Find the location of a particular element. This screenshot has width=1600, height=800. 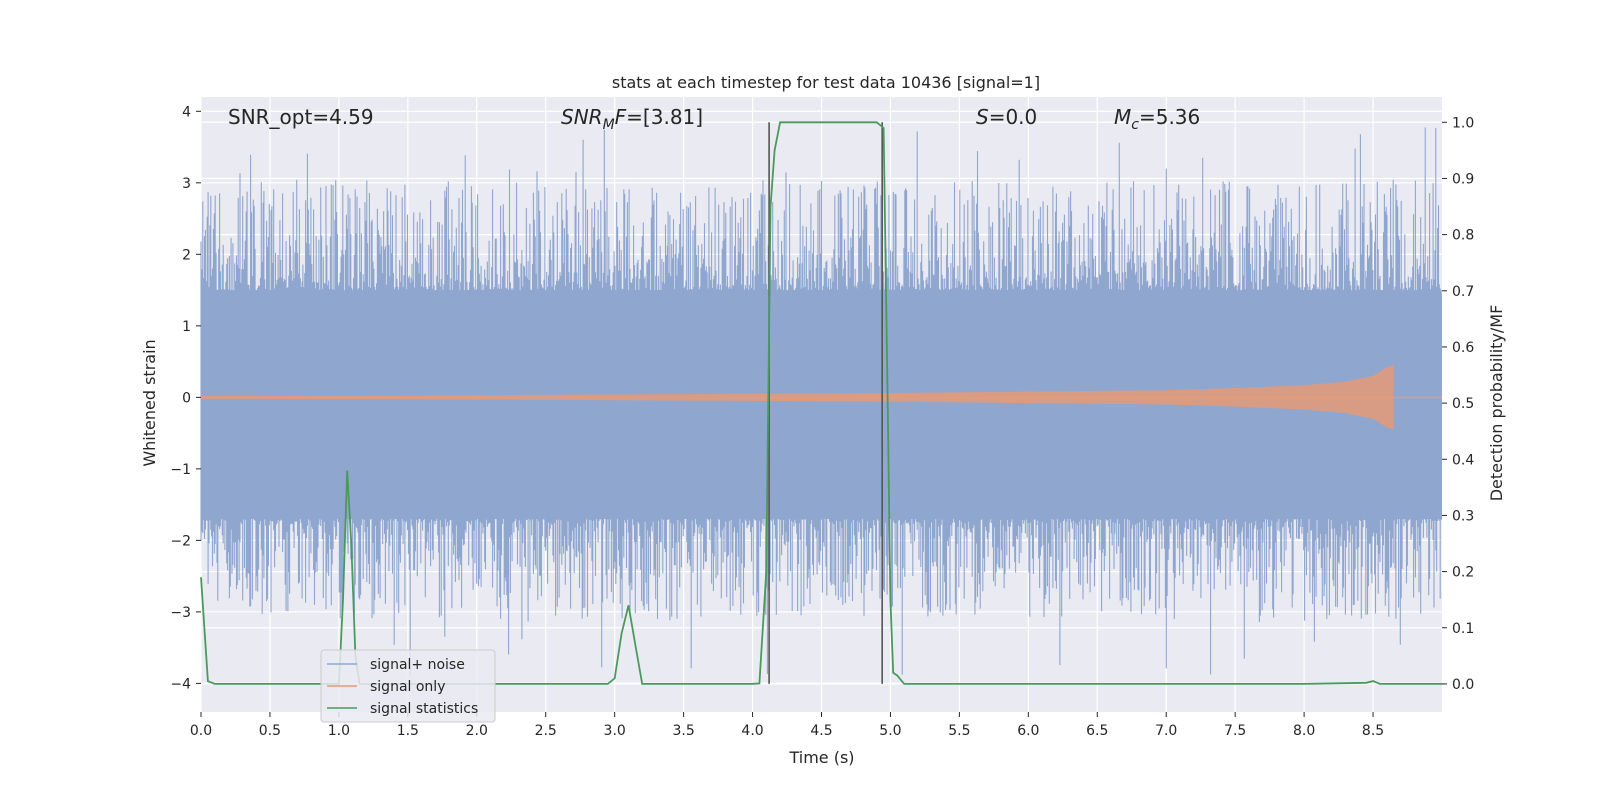

legend-box is located at coordinates (408, 686).